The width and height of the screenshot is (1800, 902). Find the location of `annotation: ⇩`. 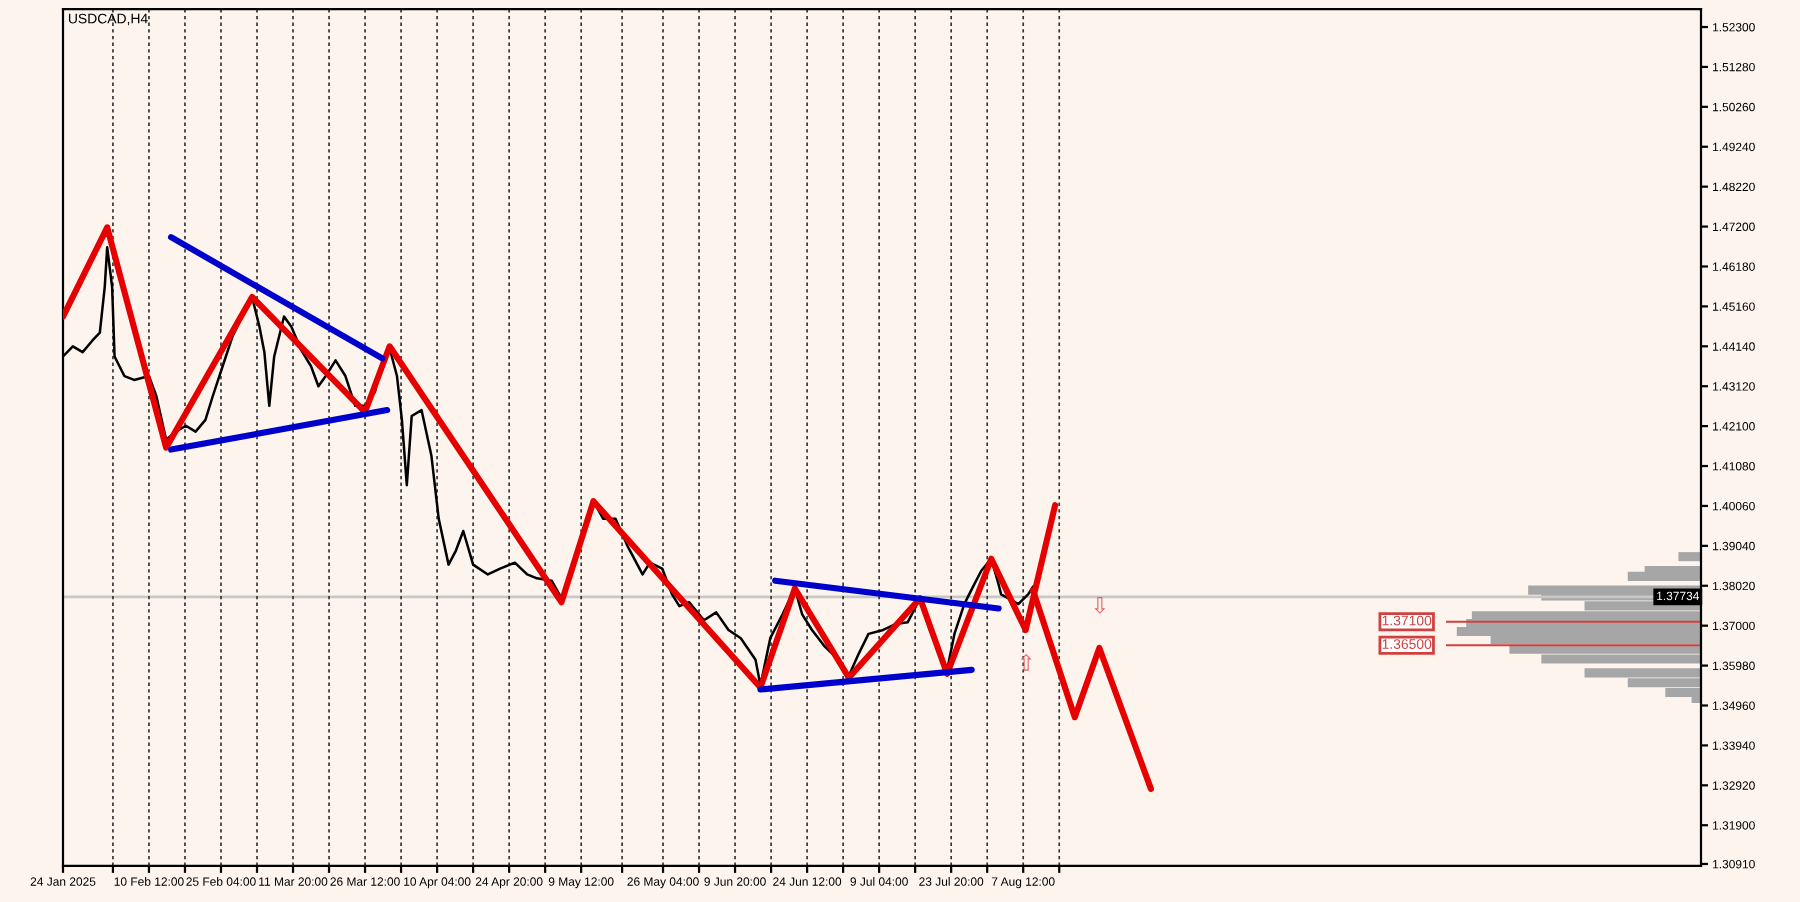

annotation: ⇩ is located at coordinates (1100, 605).